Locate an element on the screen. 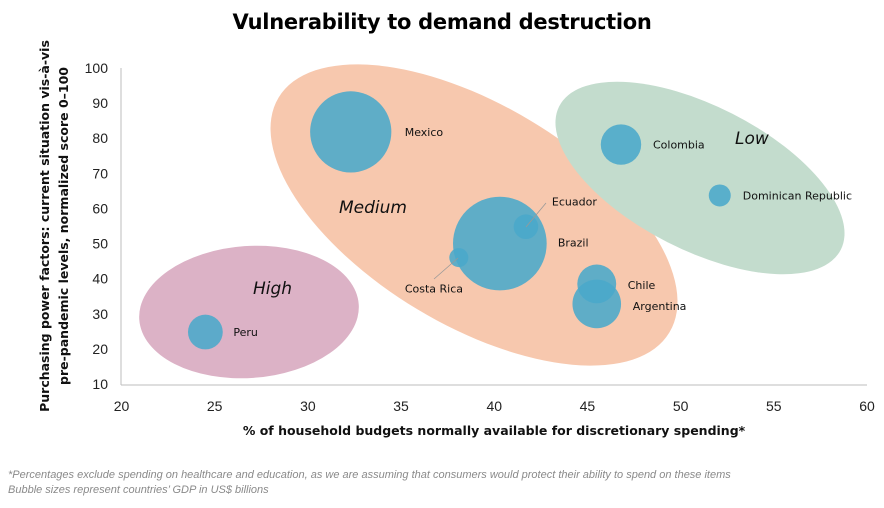 This screenshot has width=884, height=508. bubble-label: Colombia is located at coordinates (679, 145).